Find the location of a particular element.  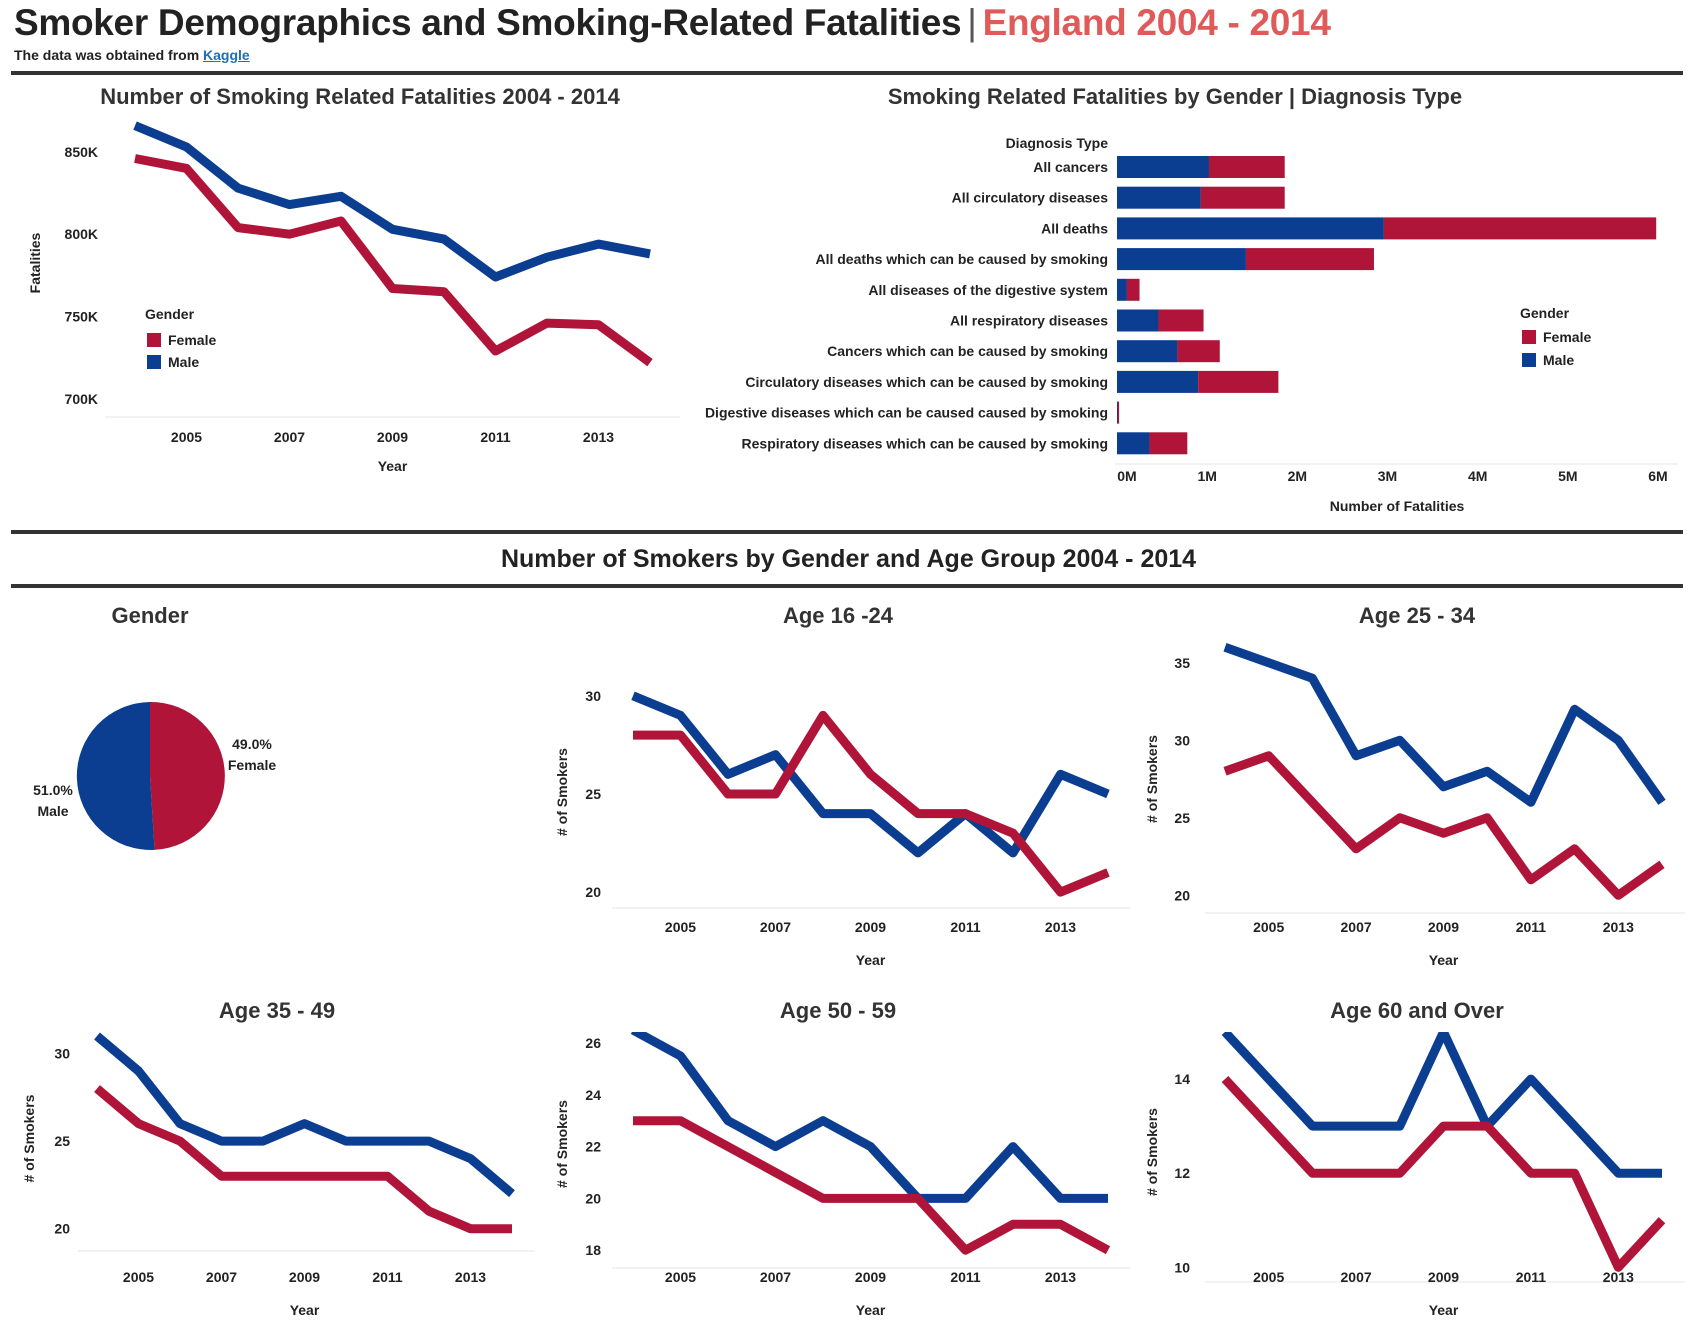

chart-title: Age 50 - 59 is located at coordinates (838, 1010).